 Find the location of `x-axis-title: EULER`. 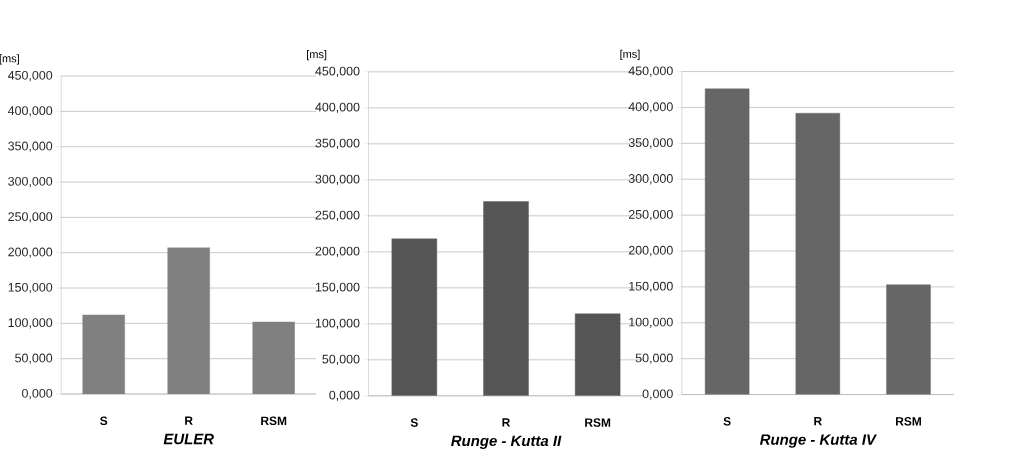

x-axis-title: EULER is located at coordinates (188, 439).